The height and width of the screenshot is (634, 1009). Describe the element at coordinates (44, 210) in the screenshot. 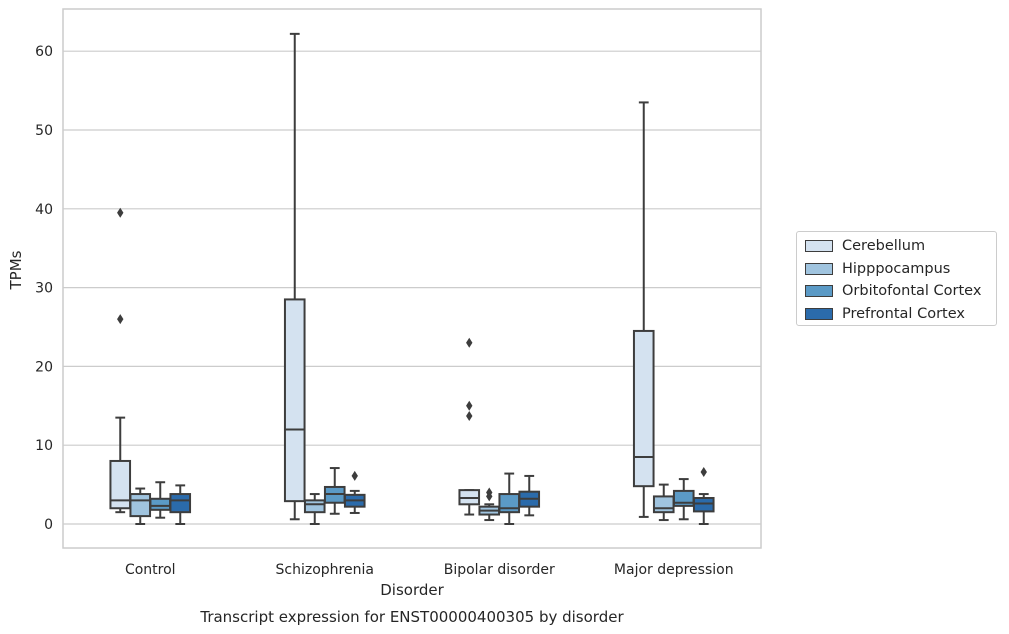

I see `y-tick-label: 40` at that location.